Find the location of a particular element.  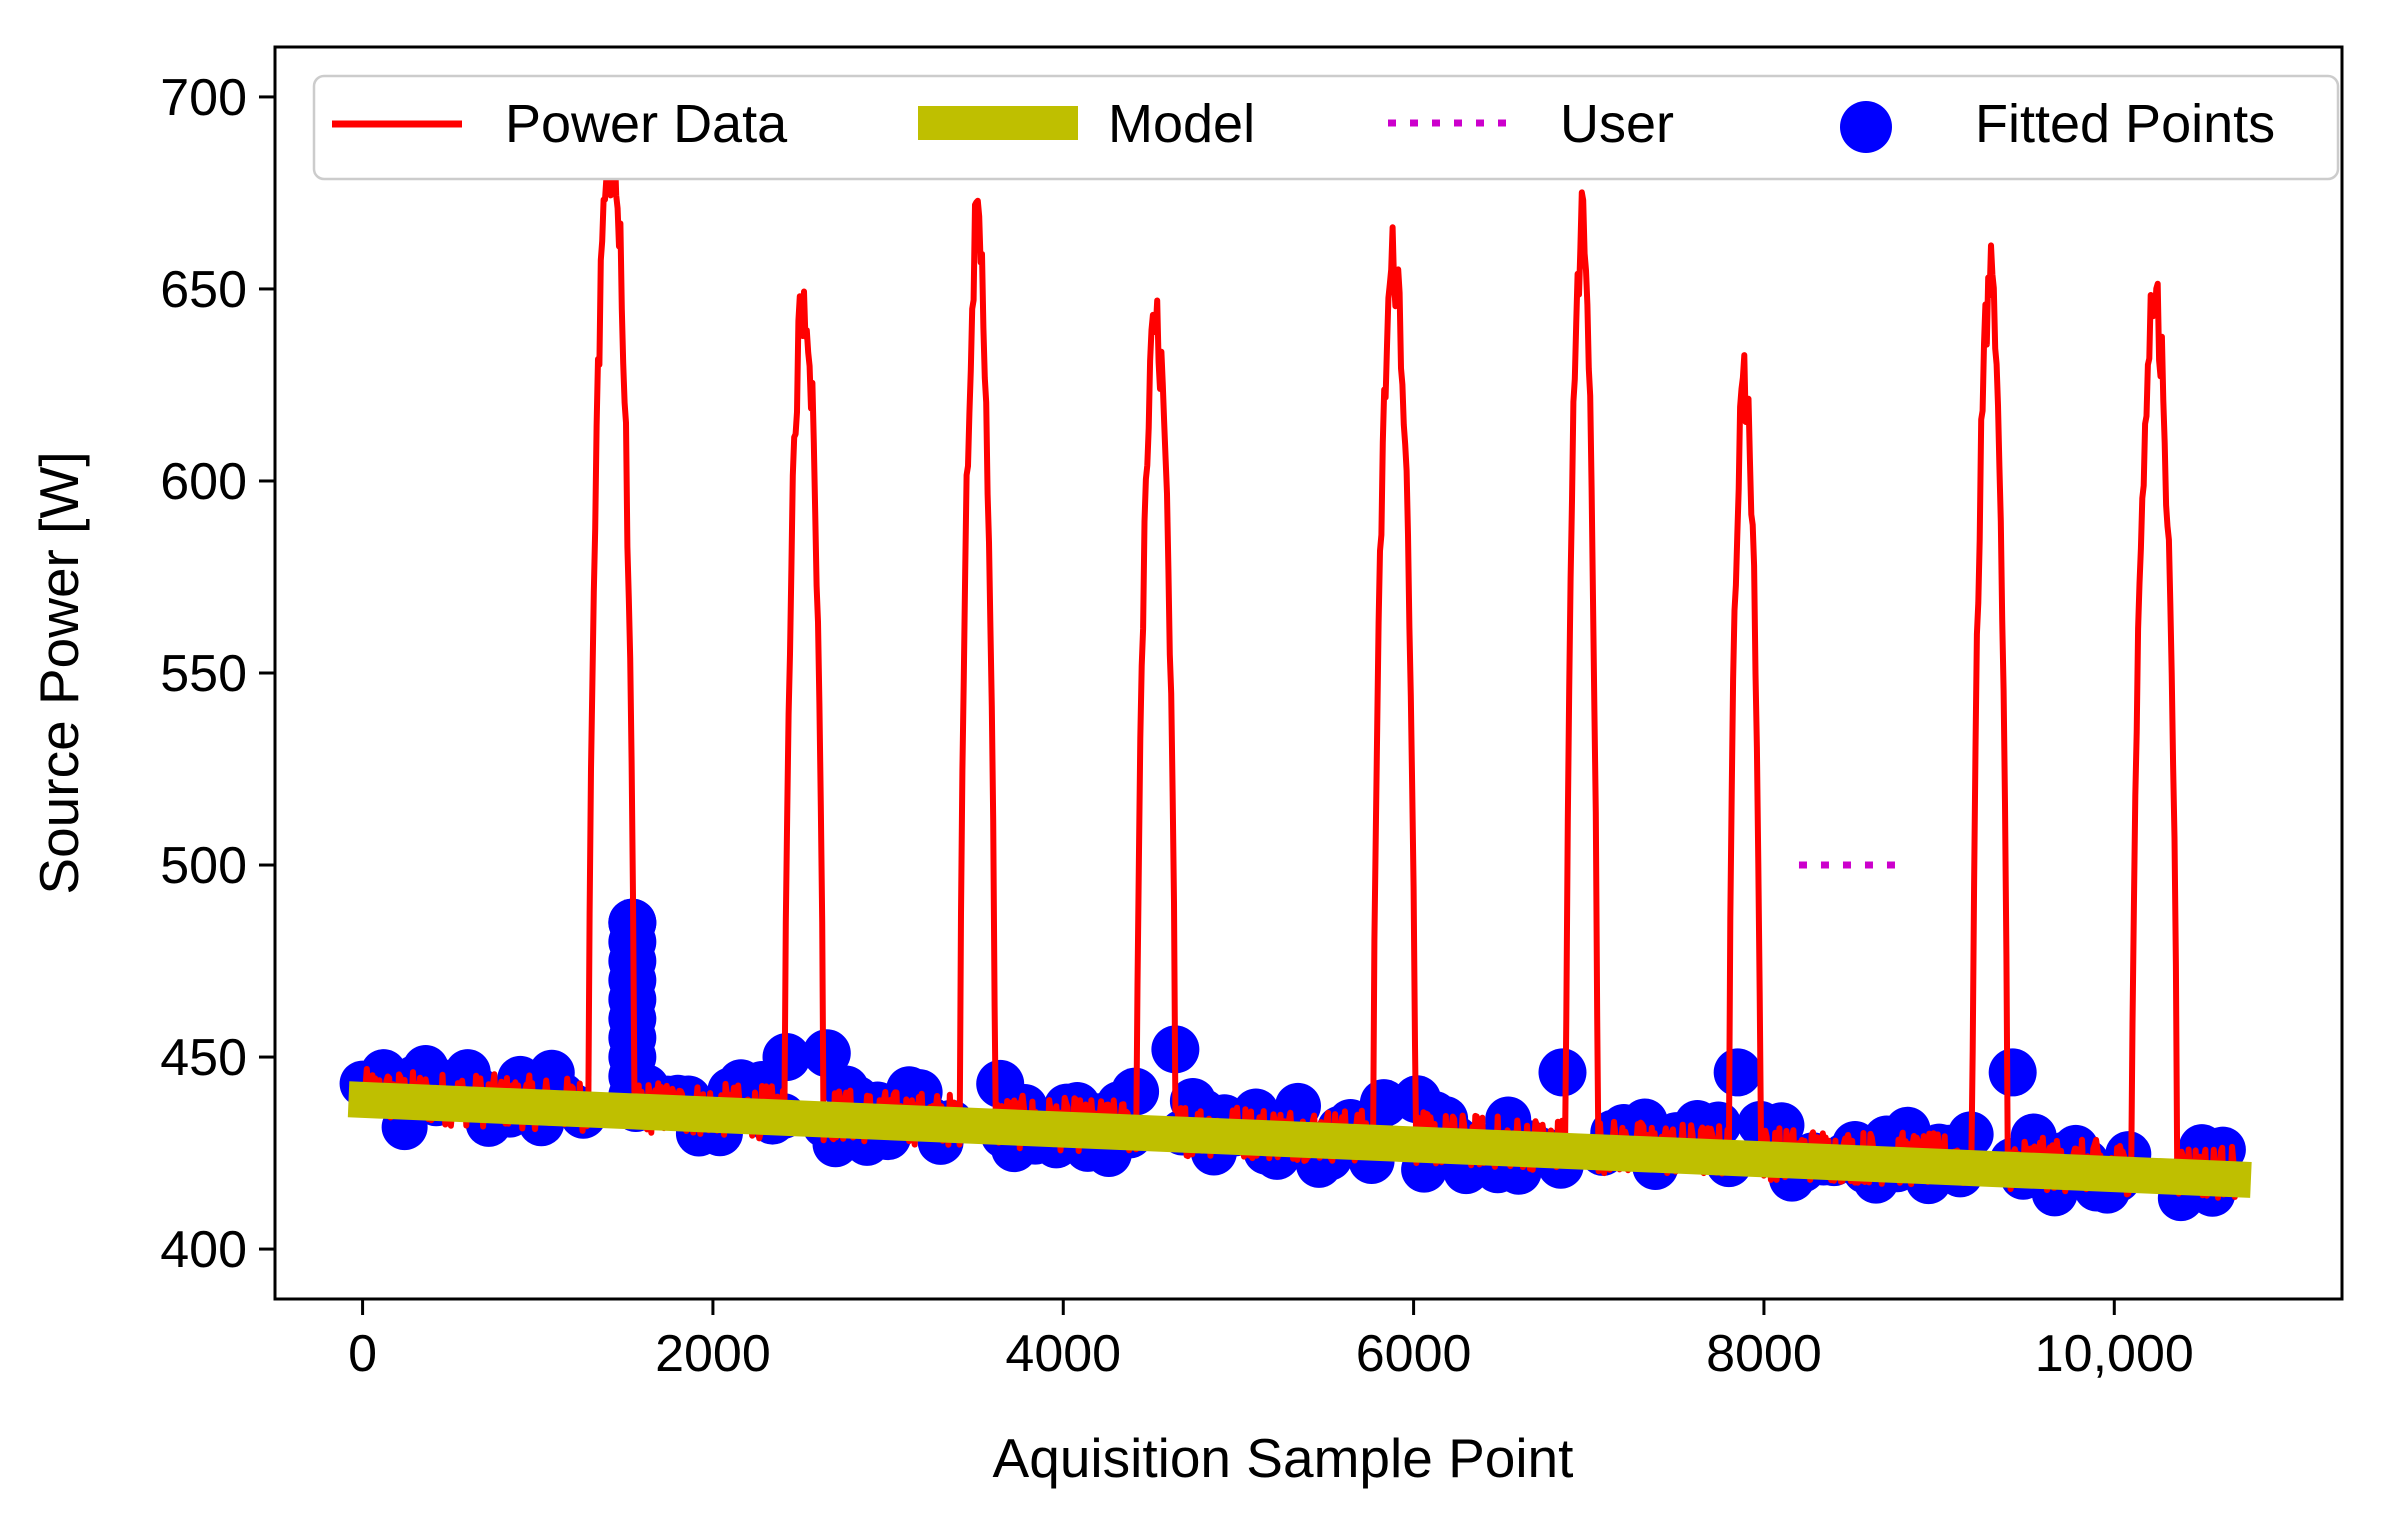

x-tick-label: 8000 is located at coordinates (1764, 1354).